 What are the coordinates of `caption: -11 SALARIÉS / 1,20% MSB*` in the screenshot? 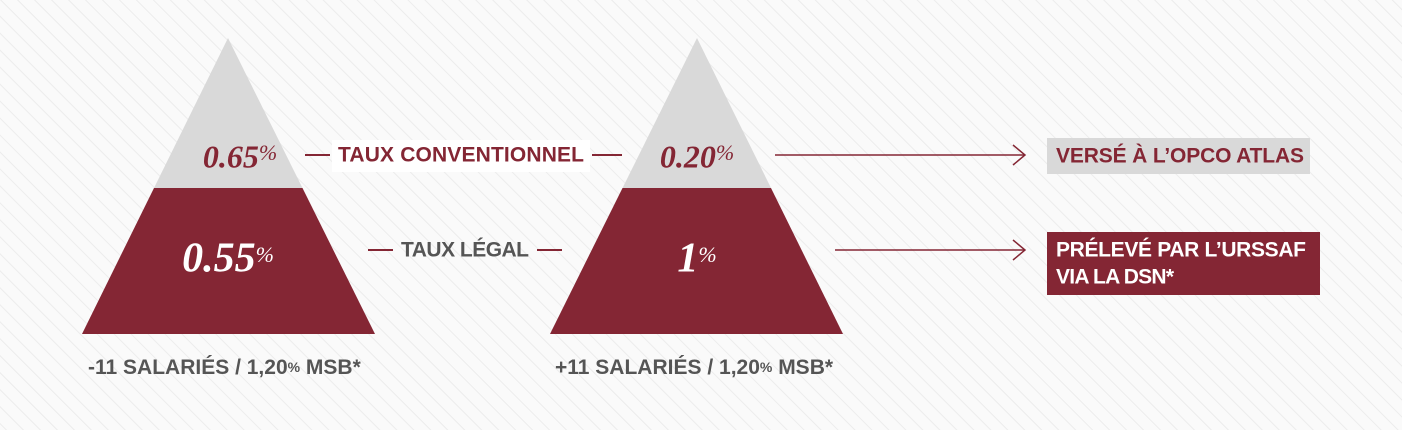 It's located at (225, 367).